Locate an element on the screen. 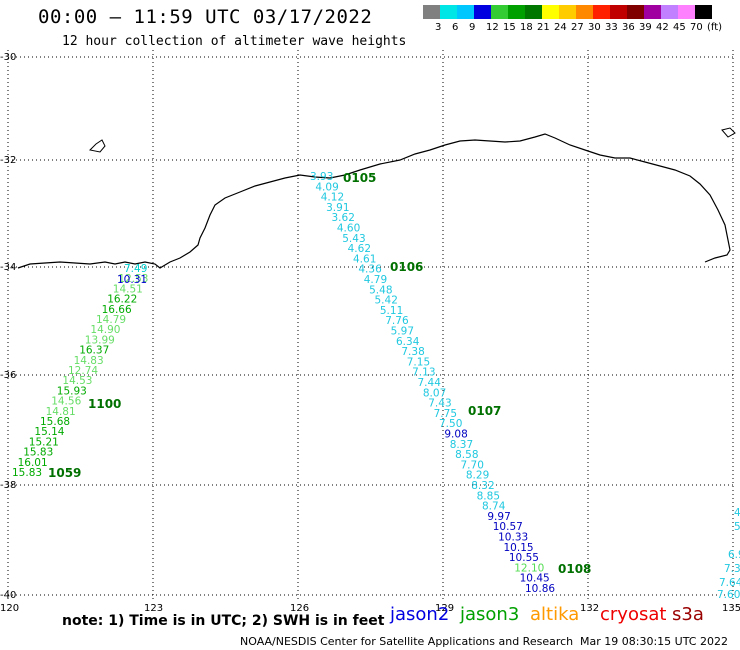 The image size is (740, 650). legend-value: 12 is located at coordinates (492, 27).